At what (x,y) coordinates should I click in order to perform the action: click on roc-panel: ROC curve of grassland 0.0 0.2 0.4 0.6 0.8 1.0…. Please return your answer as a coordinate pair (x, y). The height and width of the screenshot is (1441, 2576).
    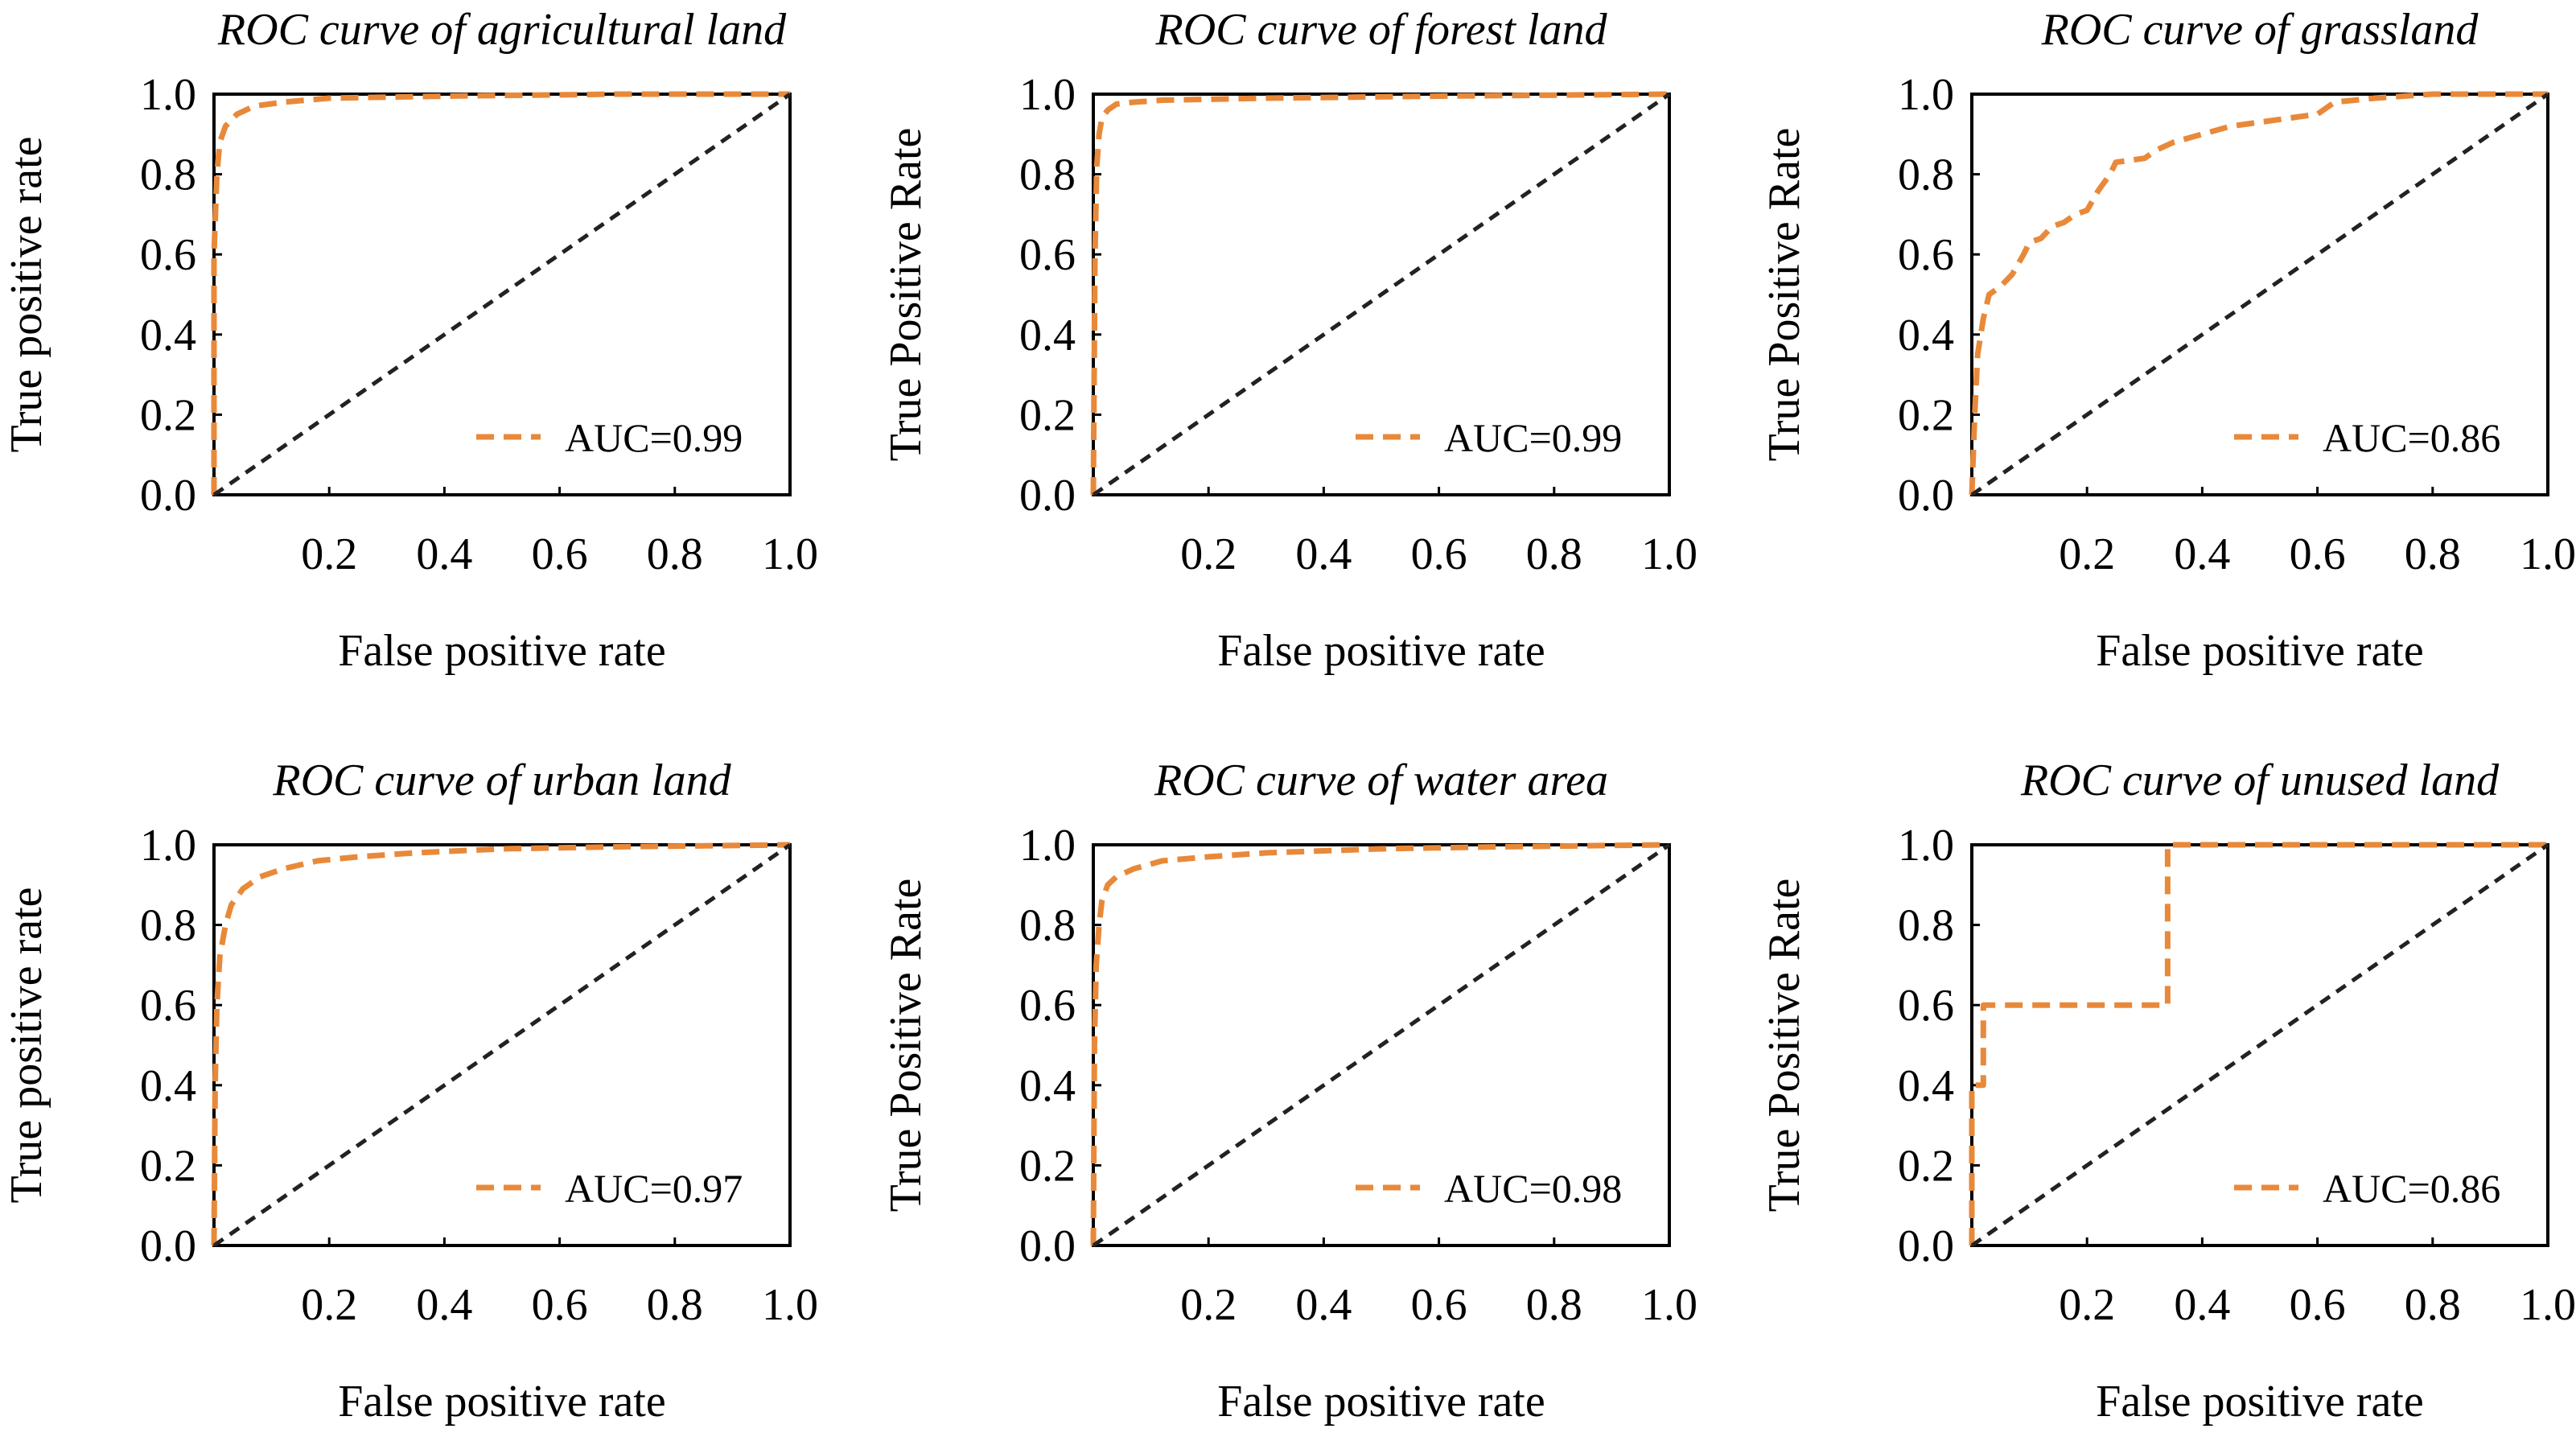
    Looking at the image, I should click on (2167, 340).